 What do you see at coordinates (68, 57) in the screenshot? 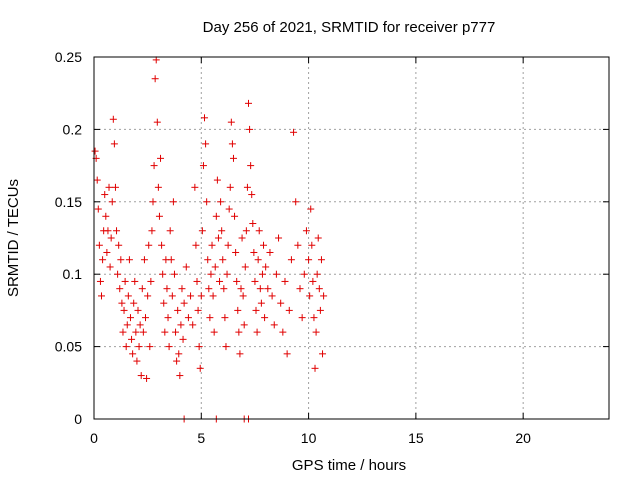
I see `y-tick-label: 0.25` at bounding box center [68, 57].